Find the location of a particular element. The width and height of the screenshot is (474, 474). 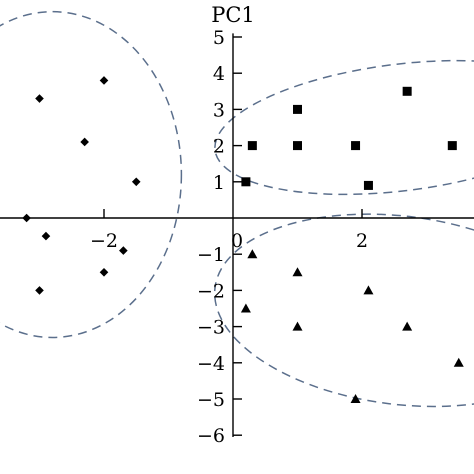

y-axis-title: PC1 is located at coordinates (233, 15).